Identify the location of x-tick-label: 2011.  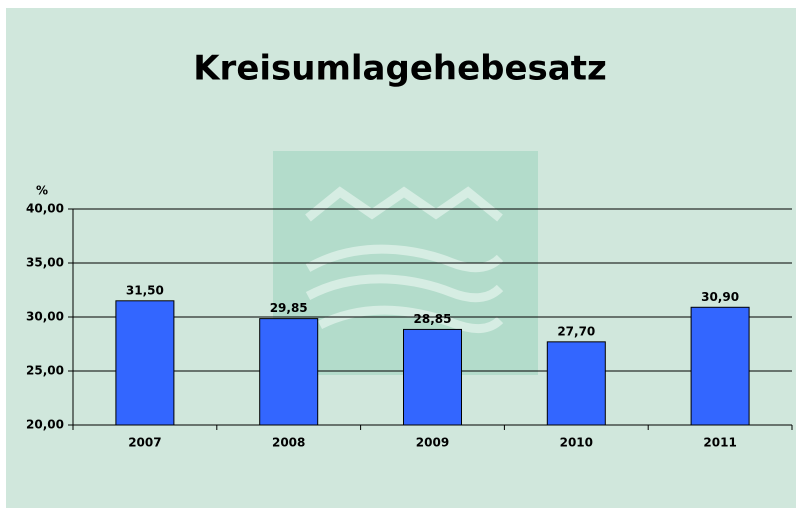
(719, 443).